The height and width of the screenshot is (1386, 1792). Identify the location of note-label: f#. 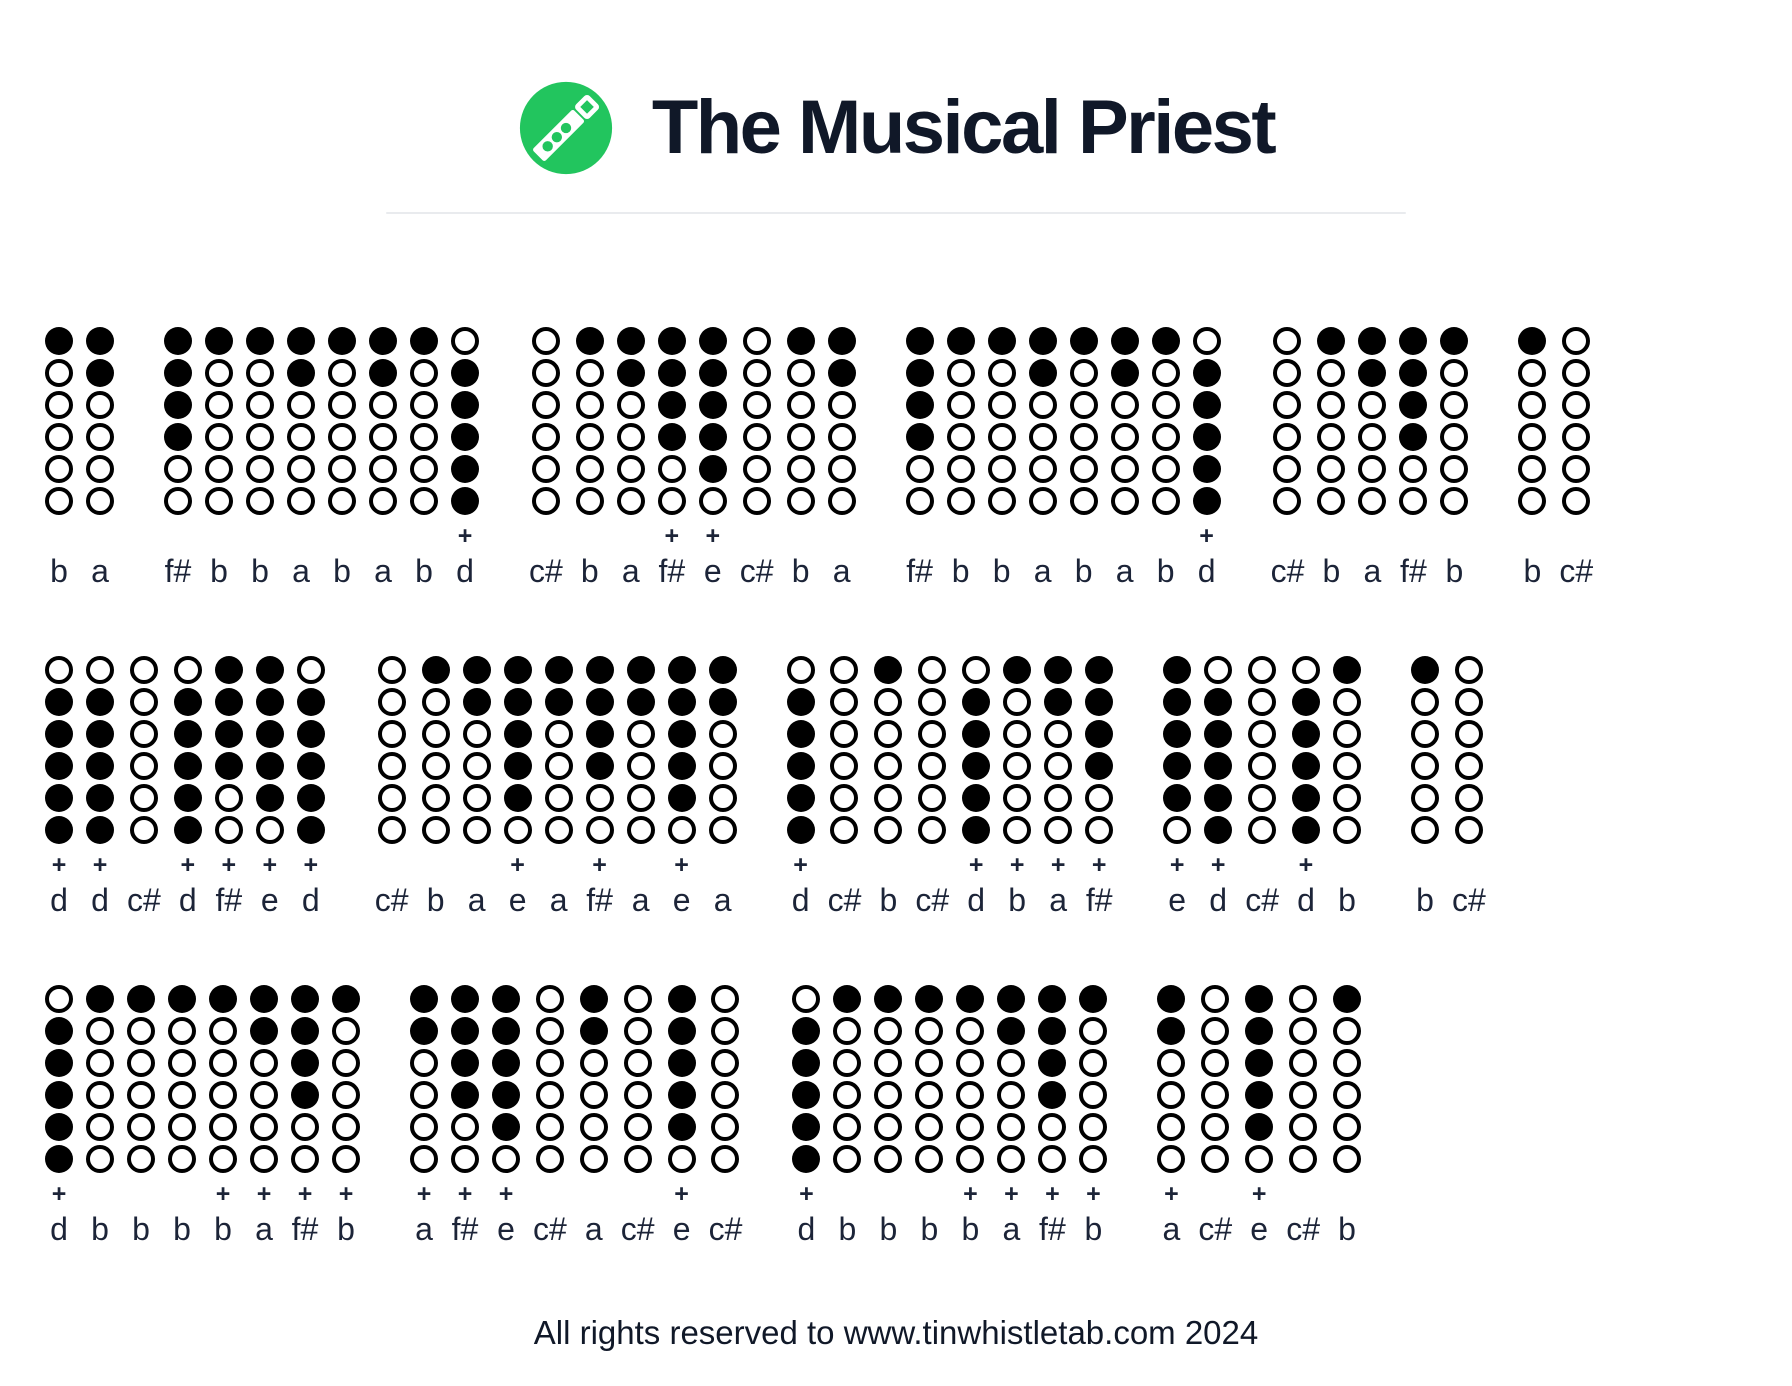
(178, 571).